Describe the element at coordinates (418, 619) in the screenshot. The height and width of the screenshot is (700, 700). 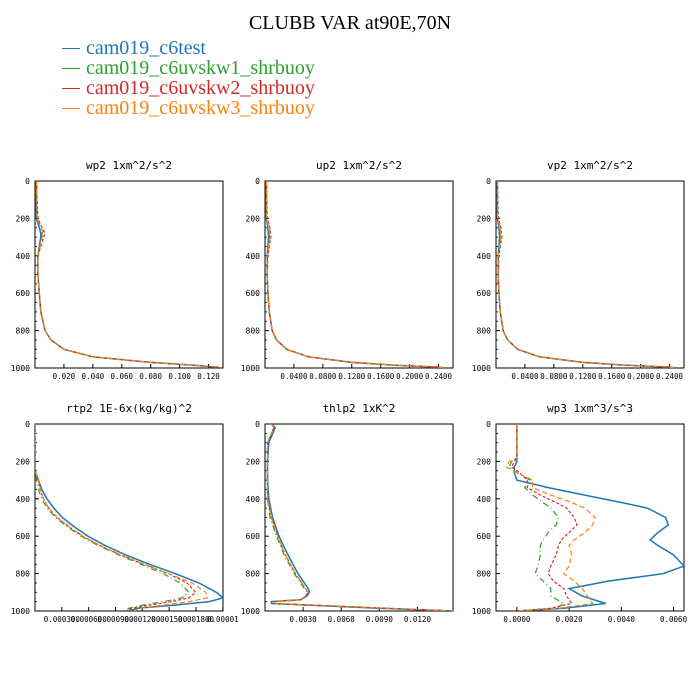
I see `x-tick-label: 0.0120` at that location.